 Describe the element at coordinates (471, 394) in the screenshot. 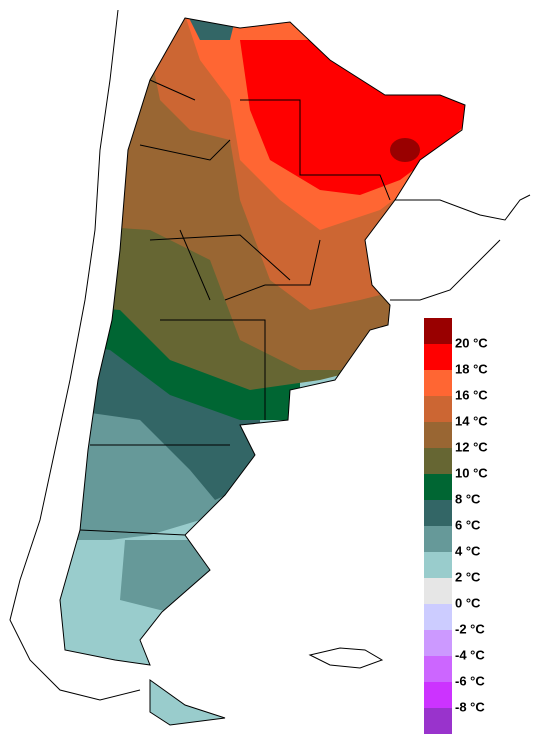

I see `legend-label: 16 °C` at that location.